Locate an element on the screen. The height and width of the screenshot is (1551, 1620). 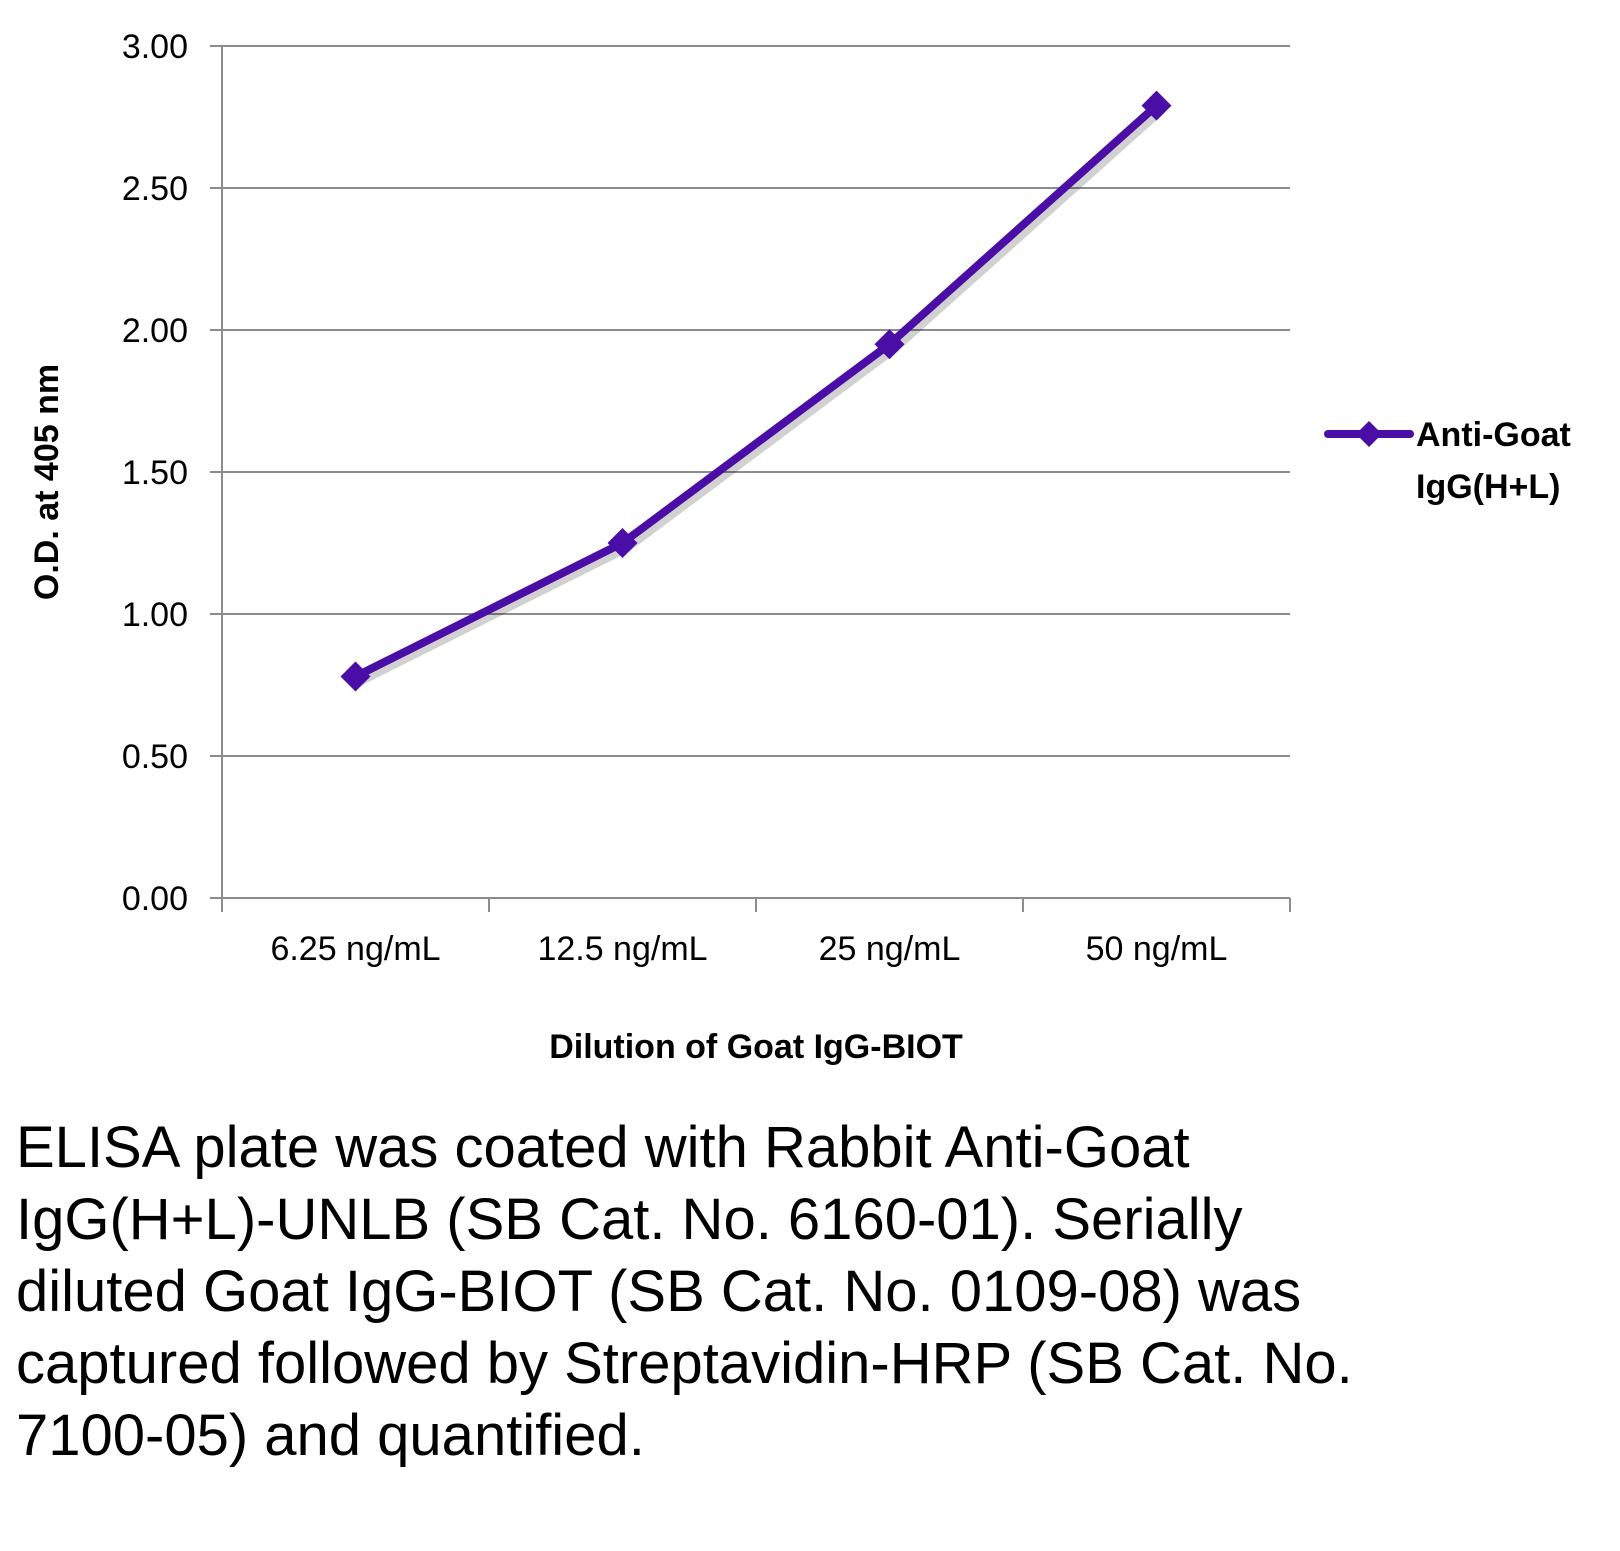
x-tick-label: 6.25 ng/mL is located at coordinates (355, 949).